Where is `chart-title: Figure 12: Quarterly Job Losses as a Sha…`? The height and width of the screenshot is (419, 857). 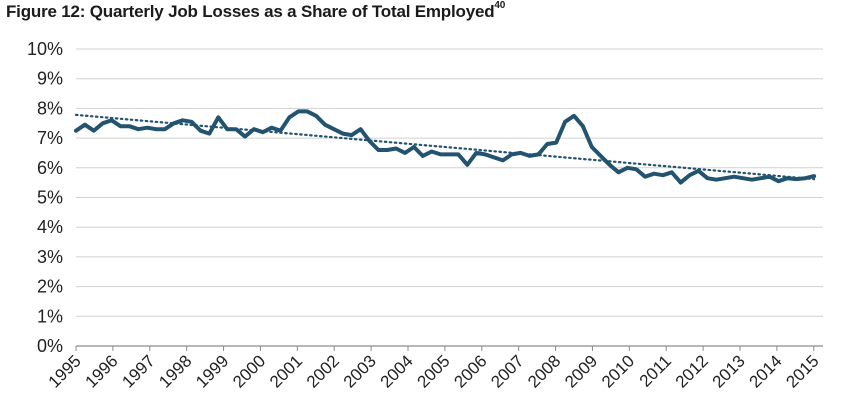 chart-title: Figure 12: Quarterly Job Losses as a Sha… is located at coordinates (255, 11).